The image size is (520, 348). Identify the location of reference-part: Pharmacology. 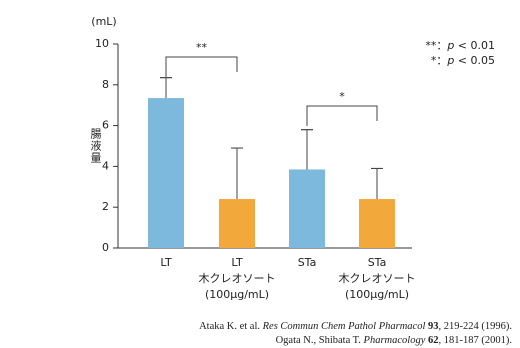
(394, 340).